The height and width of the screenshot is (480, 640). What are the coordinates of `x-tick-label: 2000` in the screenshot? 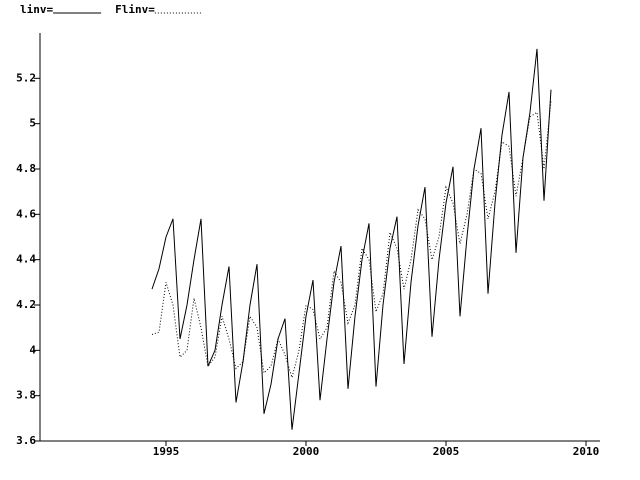 It's located at (306, 451).